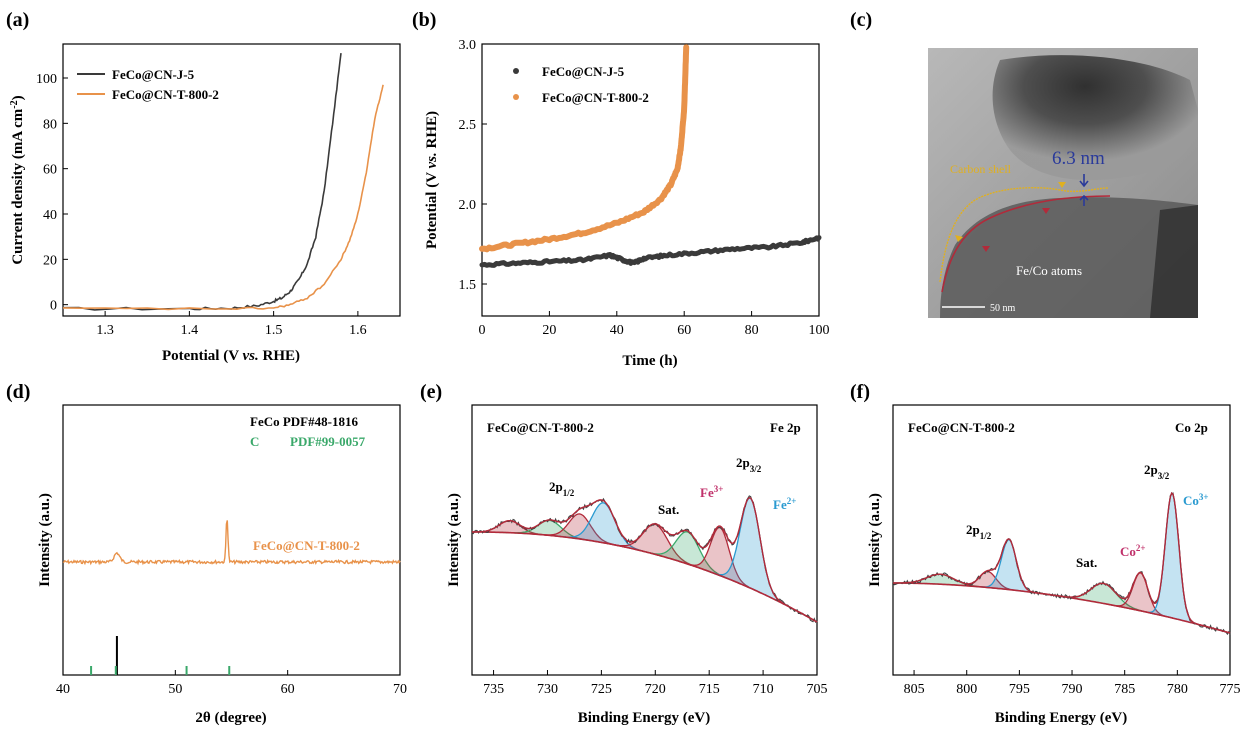  What do you see at coordinates (468, 125) in the screenshot?
I see `panel-b-ytick-label: 2.5` at bounding box center [468, 125].